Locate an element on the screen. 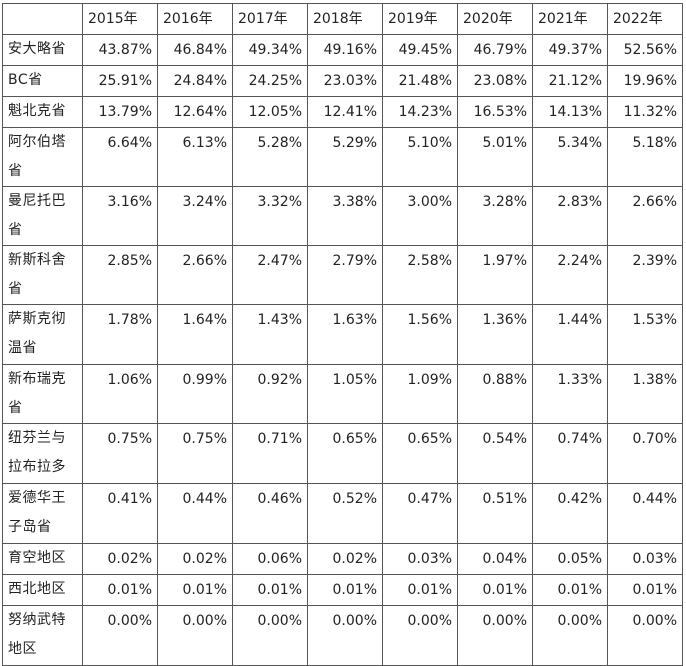 This screenshot has width=686, height=666. header-corner-cell is located at coordinates (42, 19).